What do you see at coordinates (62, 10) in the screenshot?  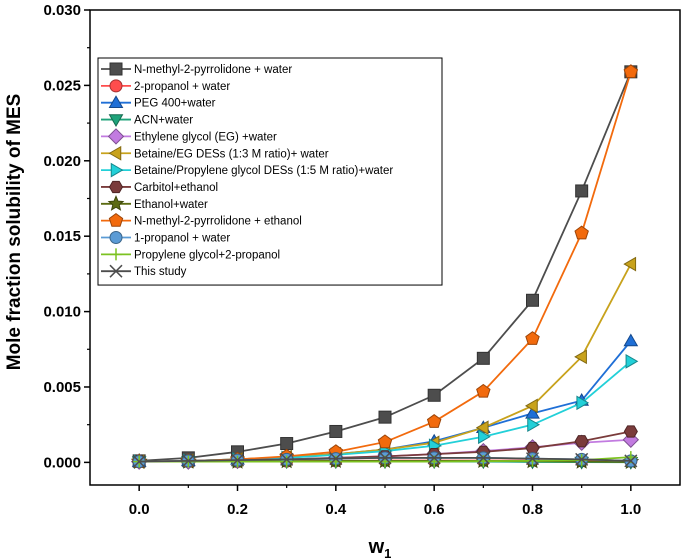 I see `y-tick-label: 0.030` at bounding box center [62, 10].